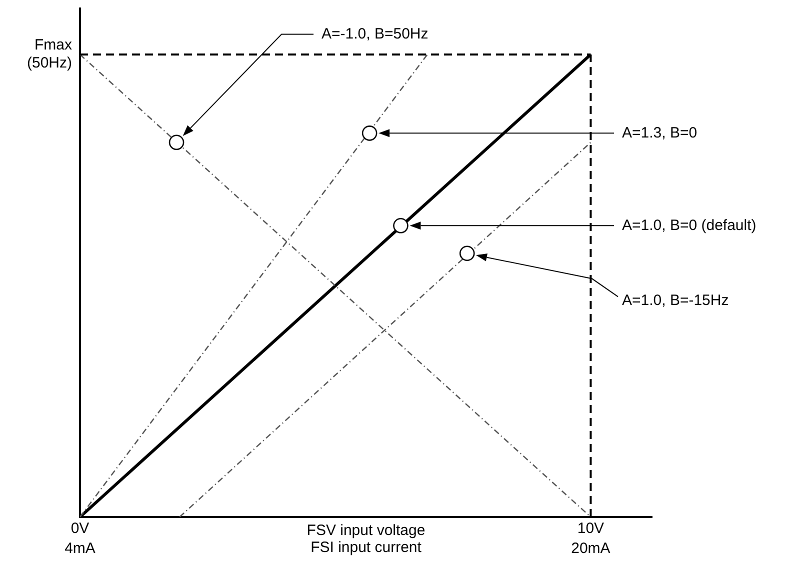 The image size is (812, 561). Describe the element at coordinates (366, 547) in the screenshot. I see `x2-axis-title: FSI input current` at that location.